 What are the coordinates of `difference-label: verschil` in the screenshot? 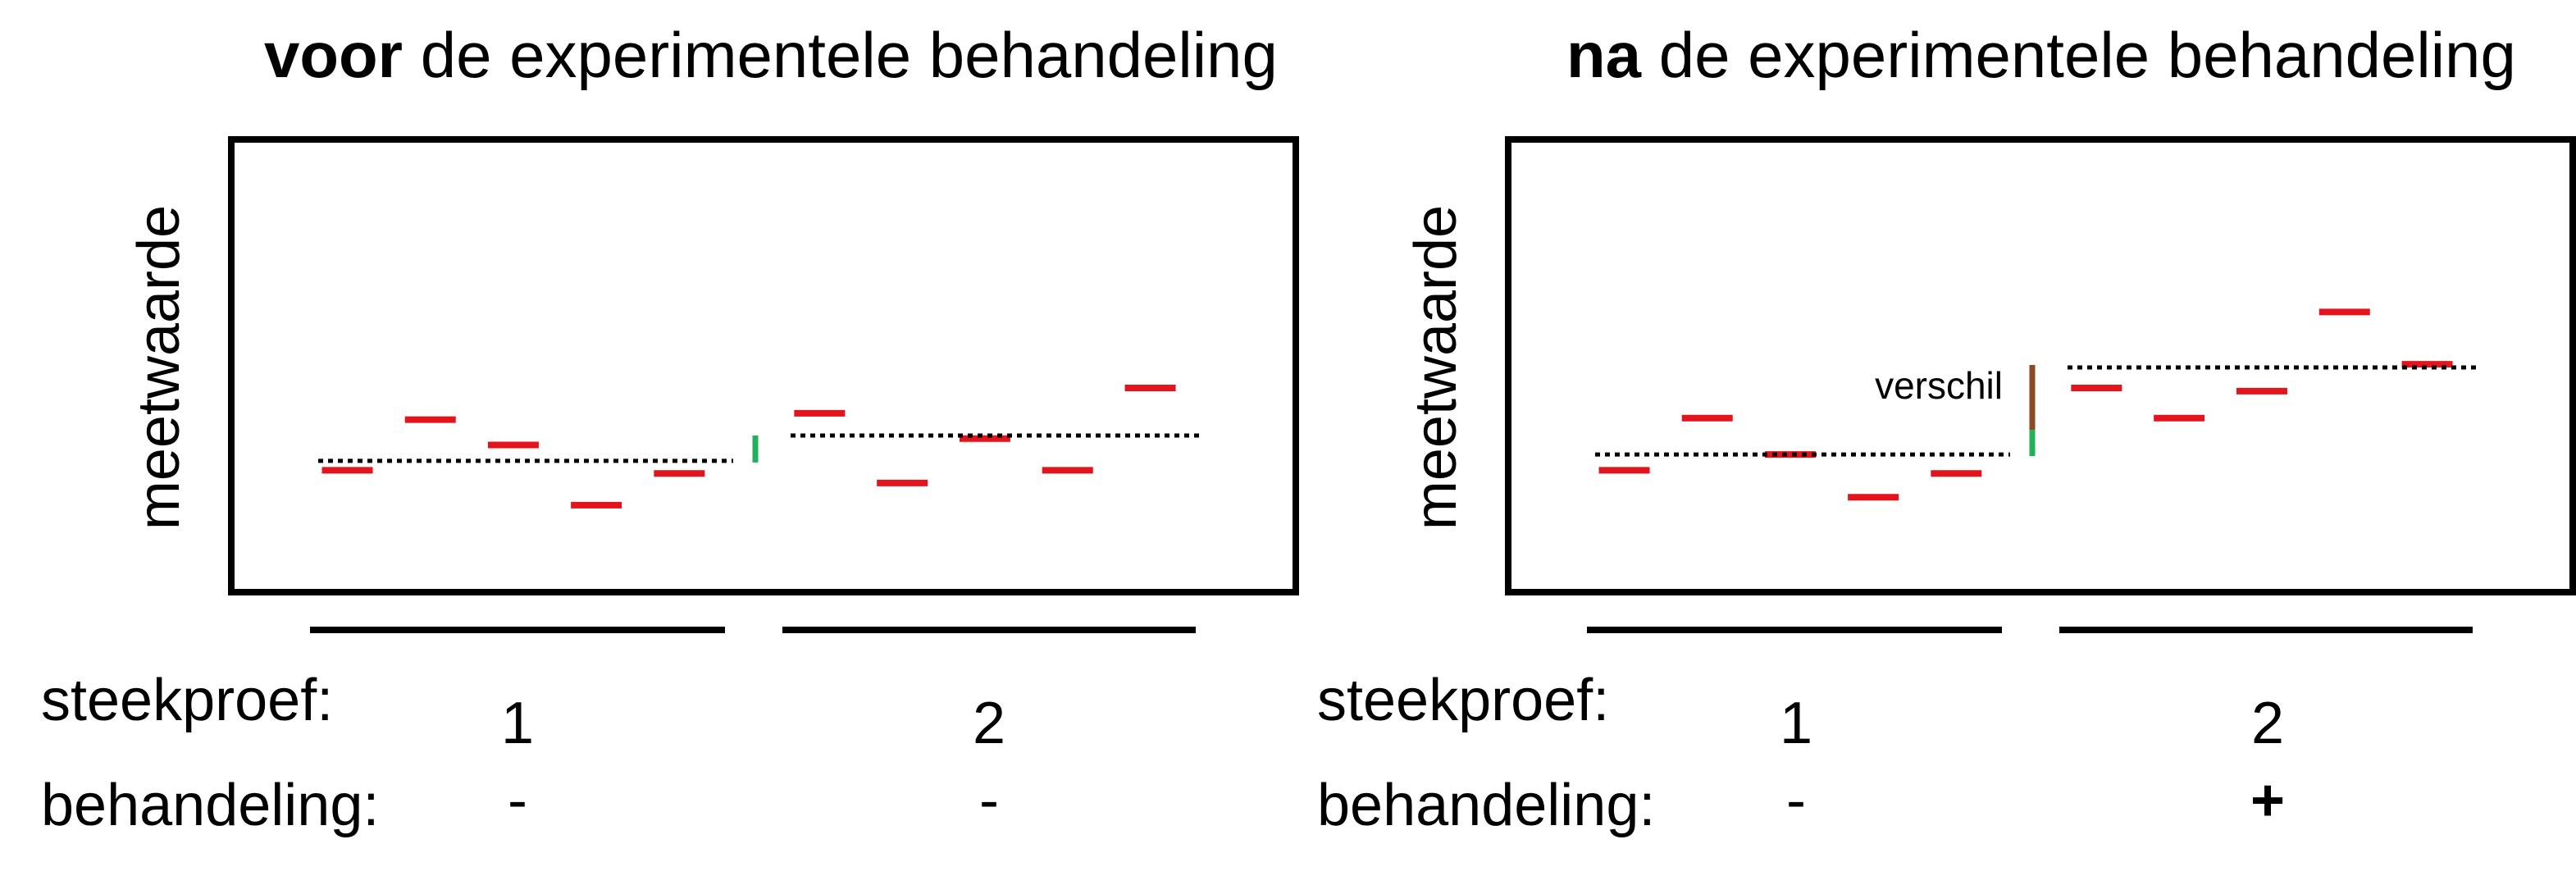 It's located at (1939, 385).